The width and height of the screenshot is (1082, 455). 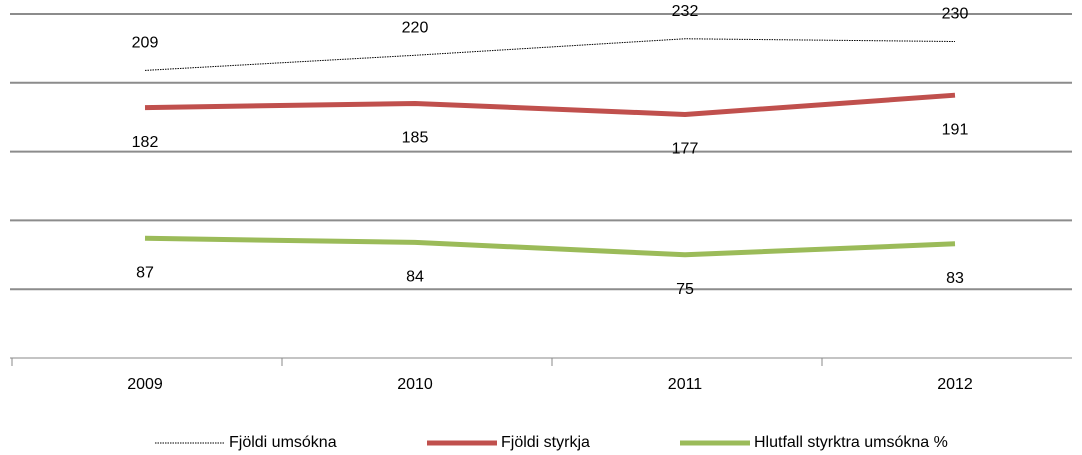 I want to click on data-label: 220, so click(x=415, y=27).